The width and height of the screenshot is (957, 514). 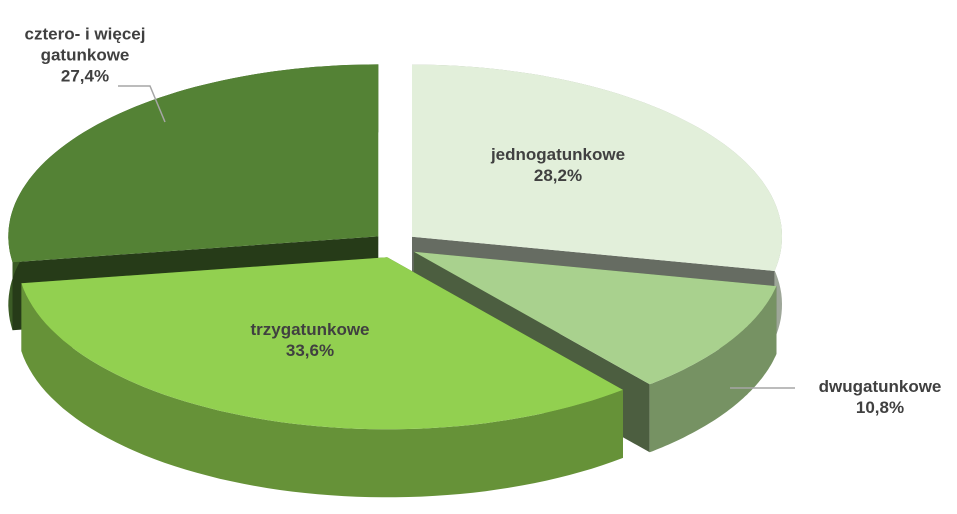 I want to click on data-label: trzygatunkowe 33,6%, so click(x=309, y=340).